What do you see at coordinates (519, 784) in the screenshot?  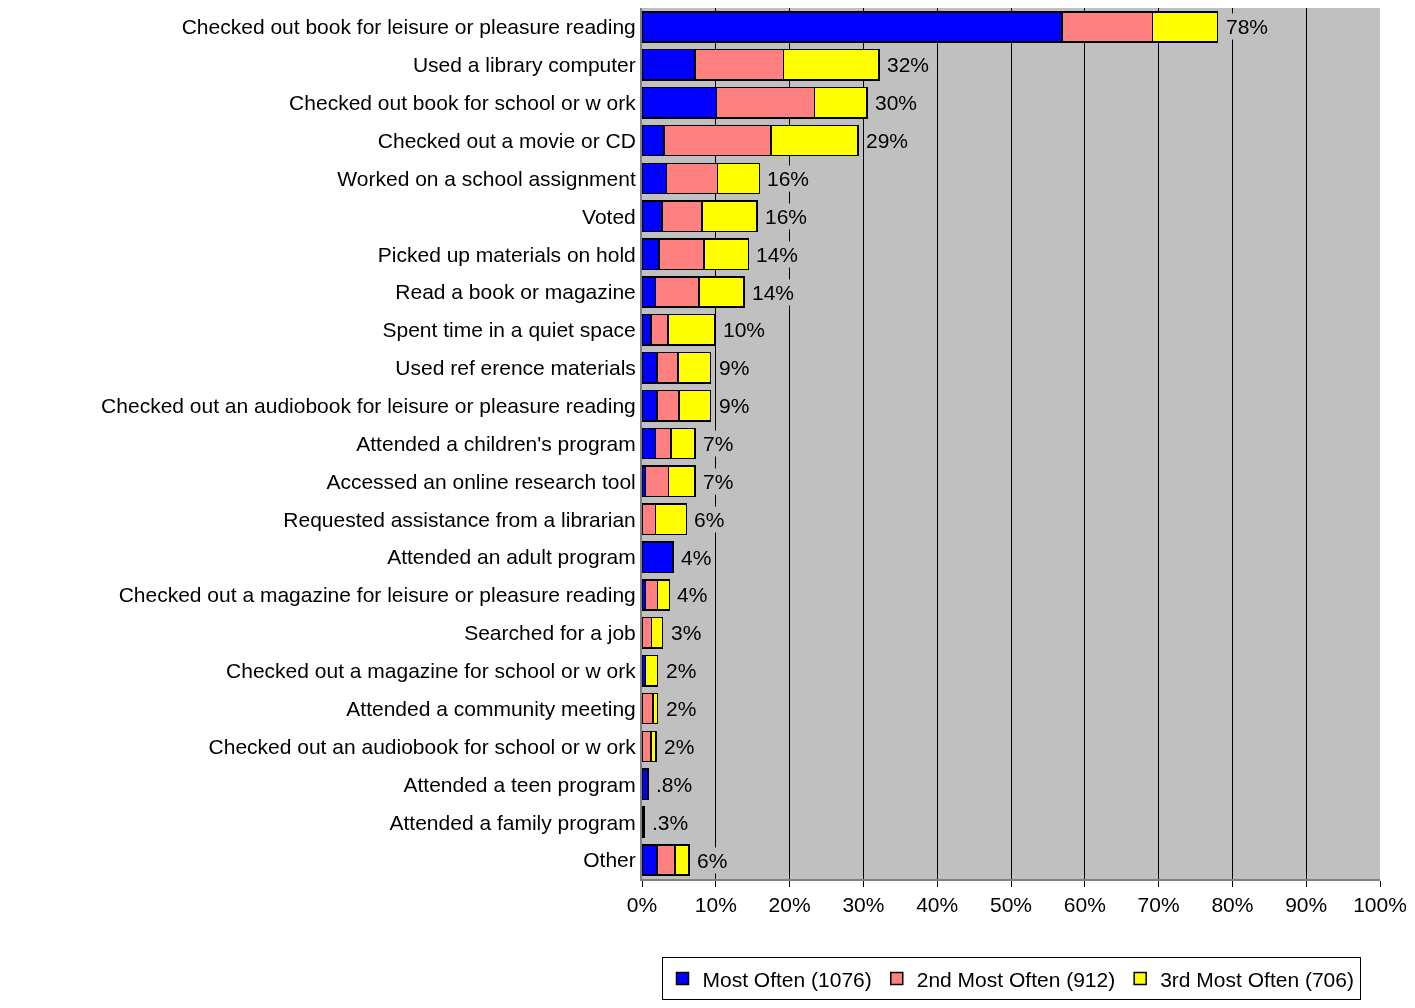 I see `y-tick-label: Attended a teen program` at bounding box center [519, 784].